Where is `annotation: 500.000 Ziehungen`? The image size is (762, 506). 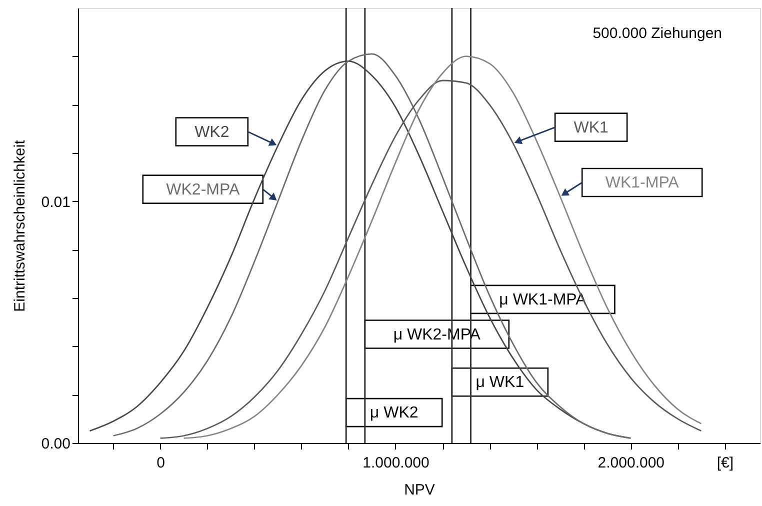 annotation: 500.000 Ziehungen is located at coordinates (657, 33).